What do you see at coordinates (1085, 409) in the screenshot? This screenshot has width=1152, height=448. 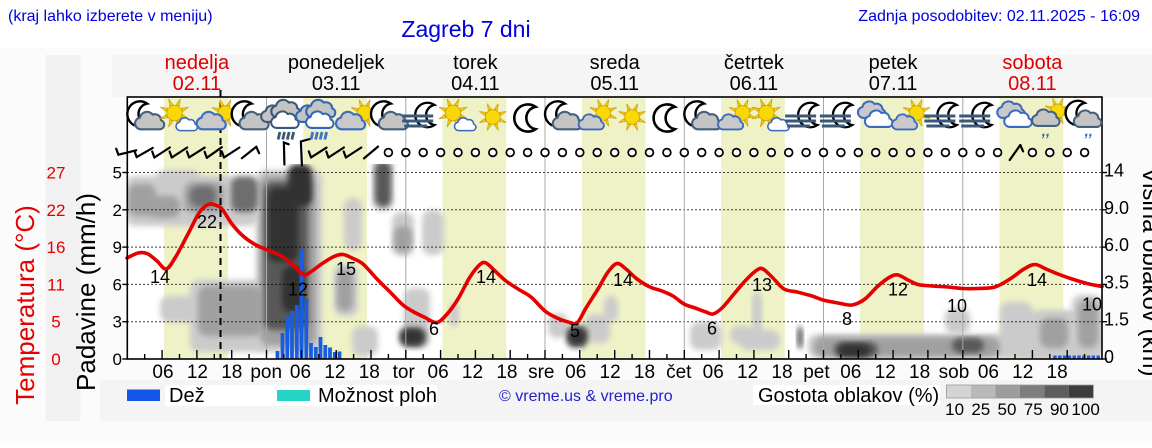 I see `svg-text: 100` at bounding box center [1085, 409].